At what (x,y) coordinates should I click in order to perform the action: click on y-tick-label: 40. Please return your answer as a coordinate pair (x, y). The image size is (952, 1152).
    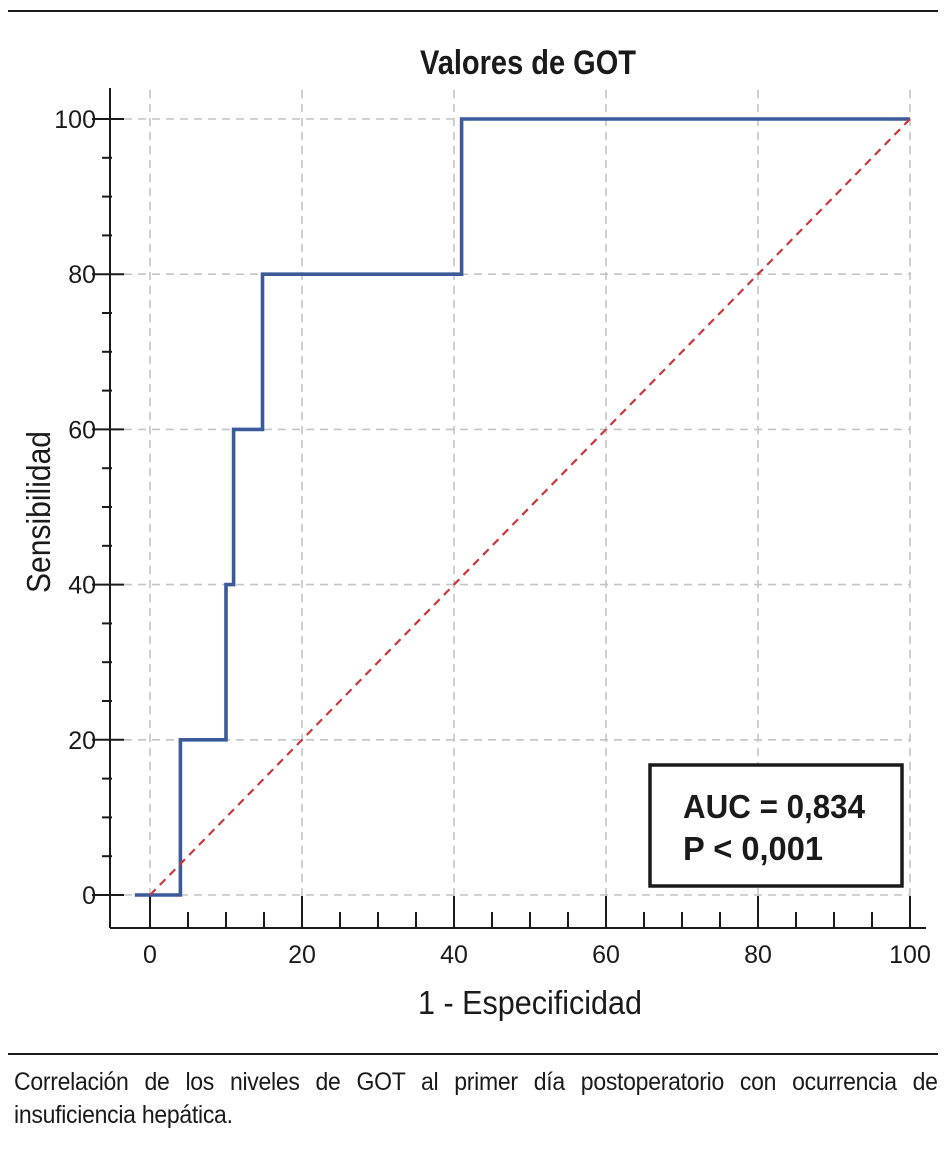
    Looking at the image, I should click on (82, 586).